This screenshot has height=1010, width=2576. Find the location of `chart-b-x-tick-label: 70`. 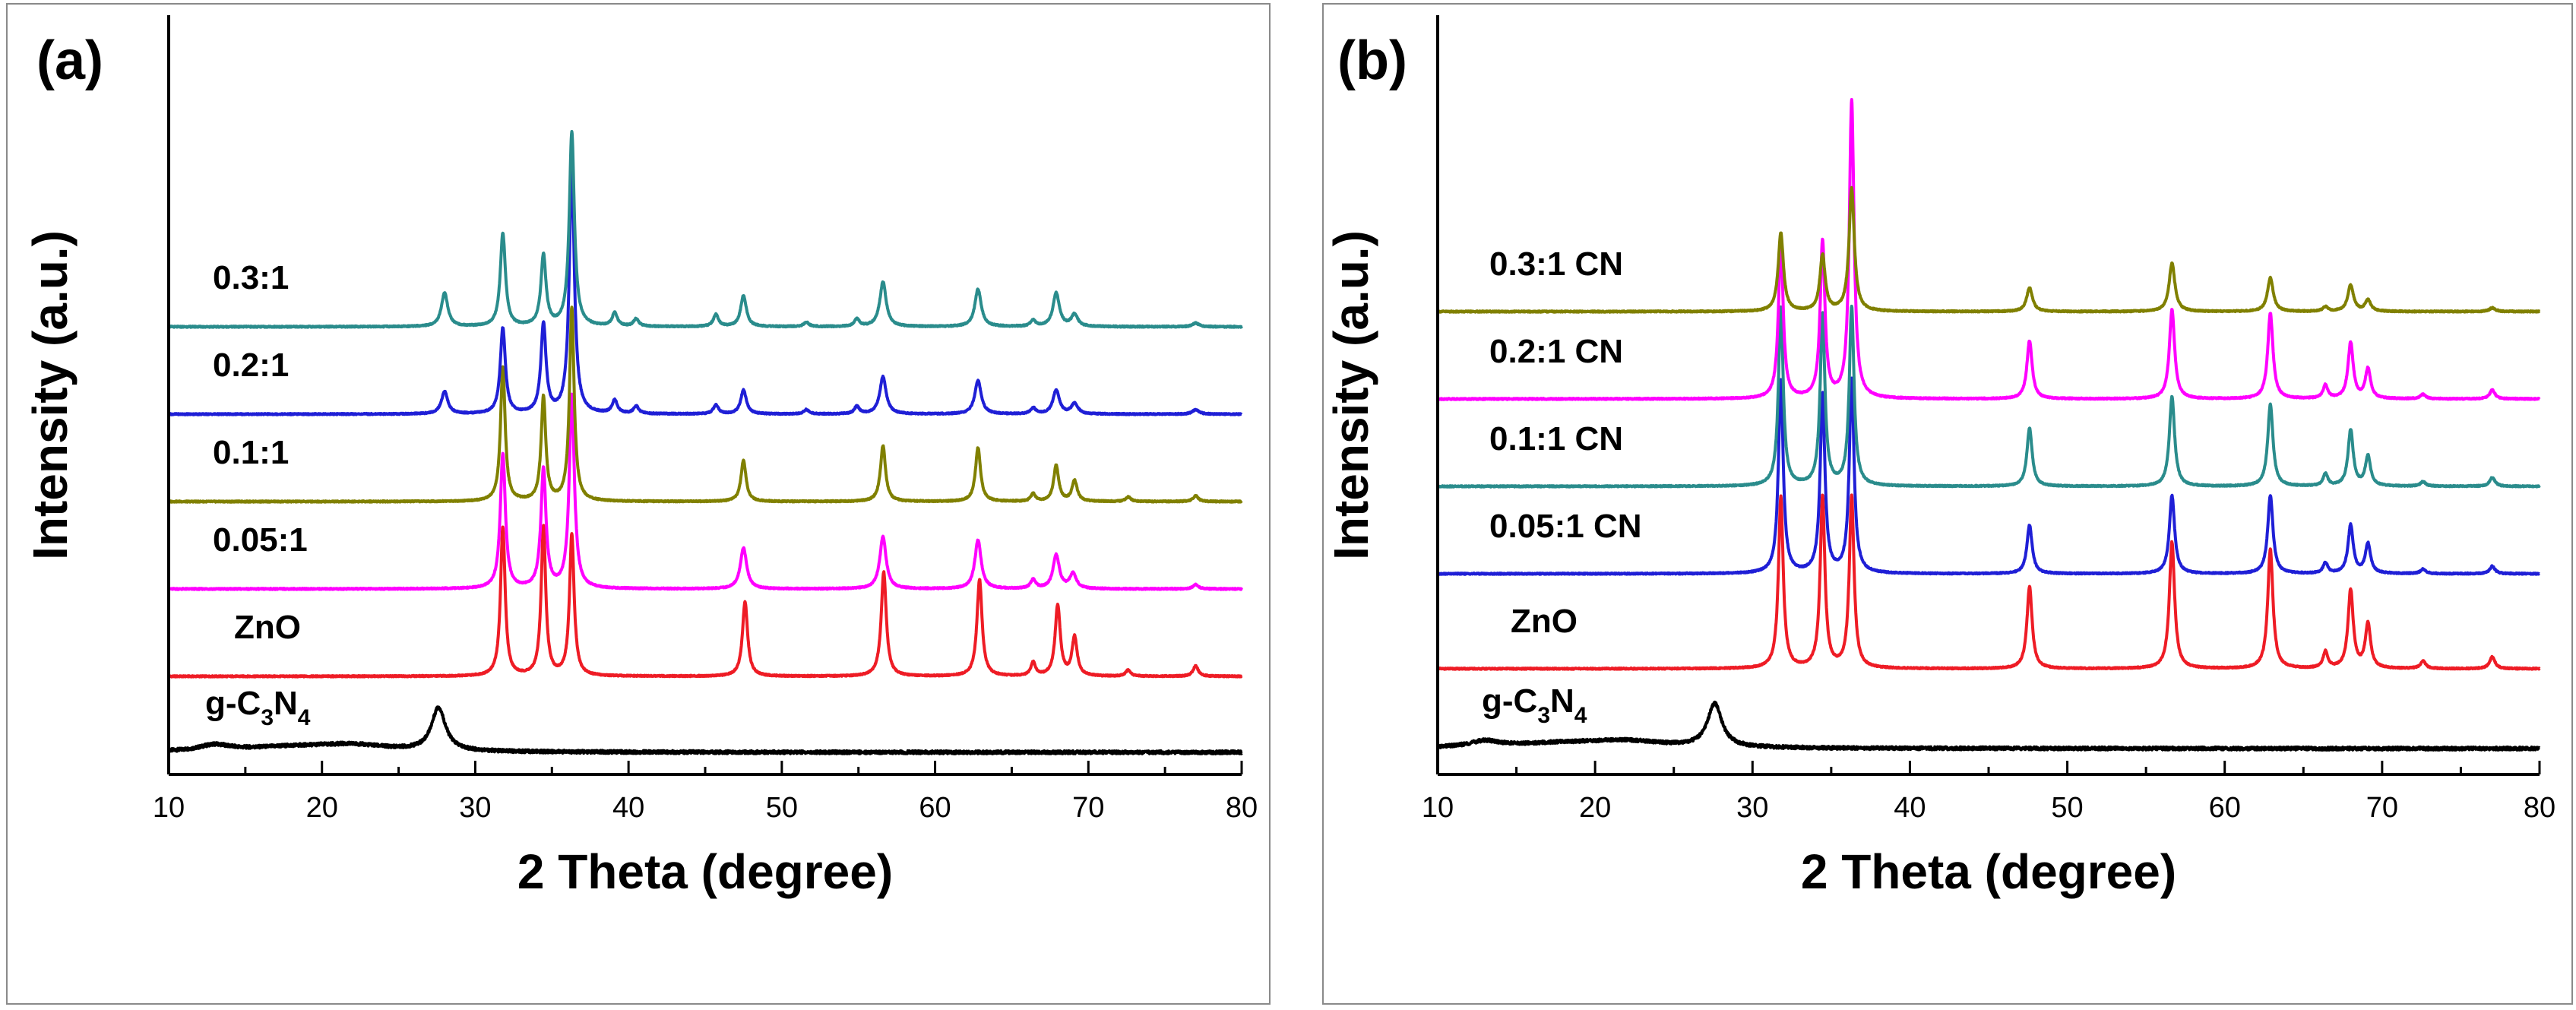

chart-b-x-tick-label: 70 is located at coordinates (2382, 808).